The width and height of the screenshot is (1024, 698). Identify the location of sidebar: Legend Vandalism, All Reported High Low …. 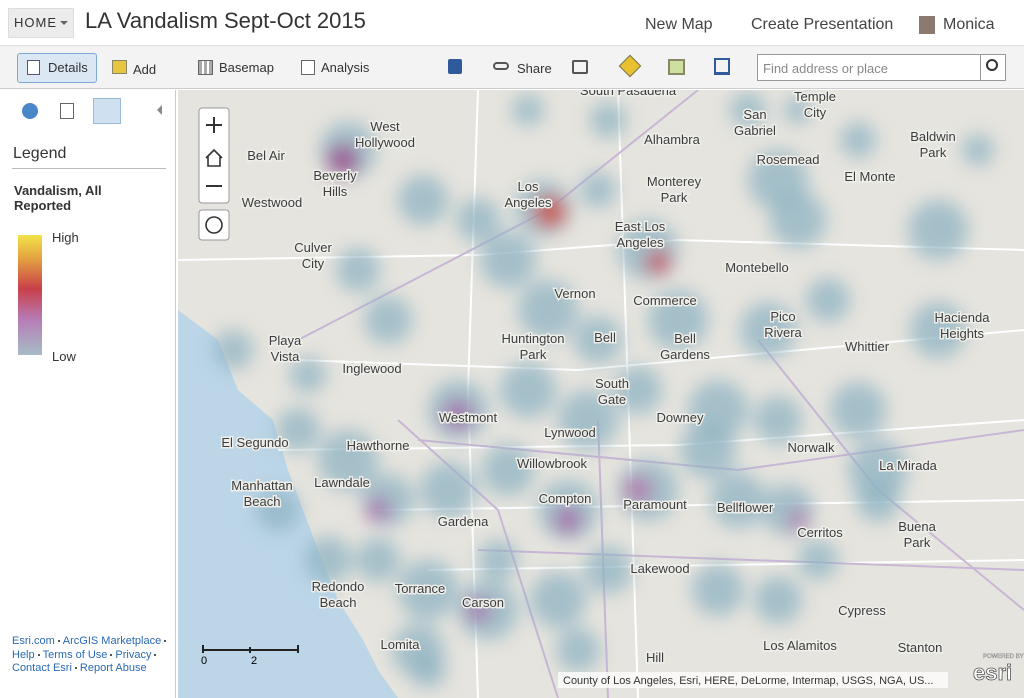
(88, 394).